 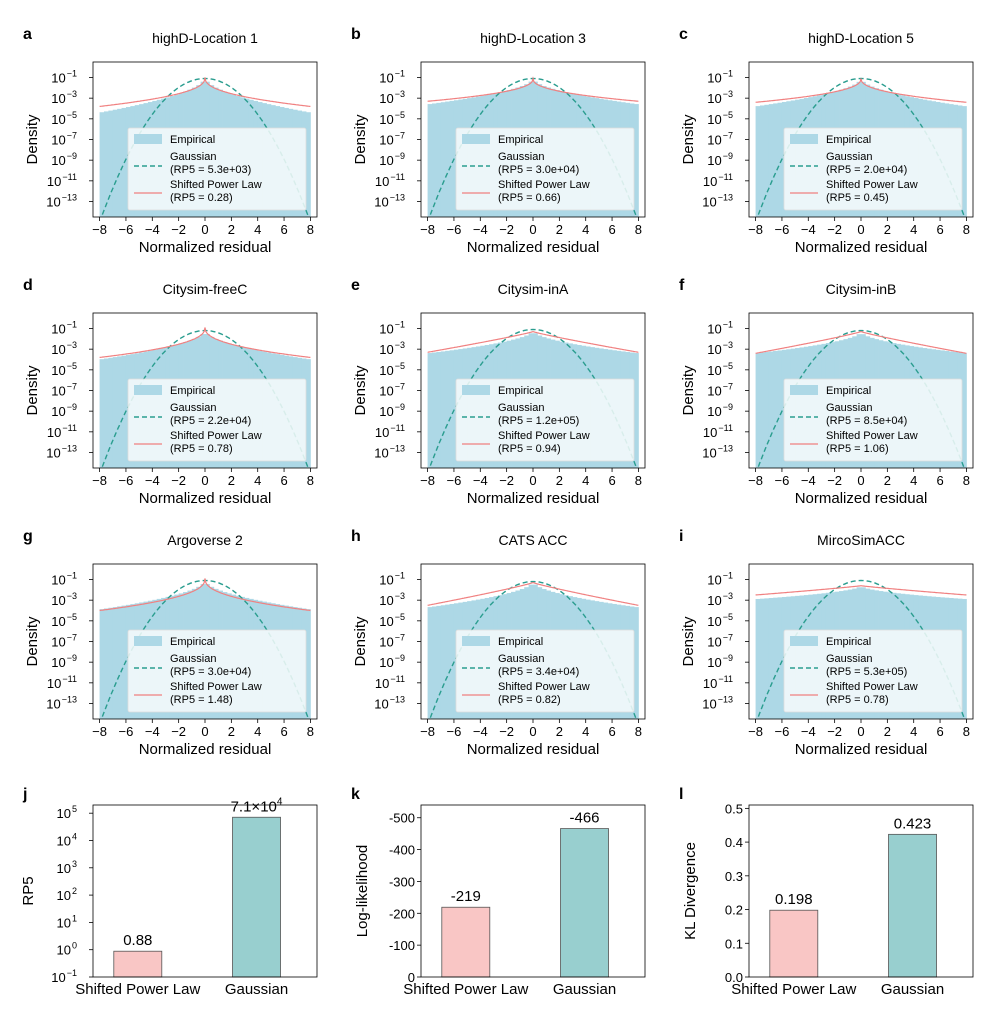 I want to click on x-tick-label: 6, so click(x=939, y=229).